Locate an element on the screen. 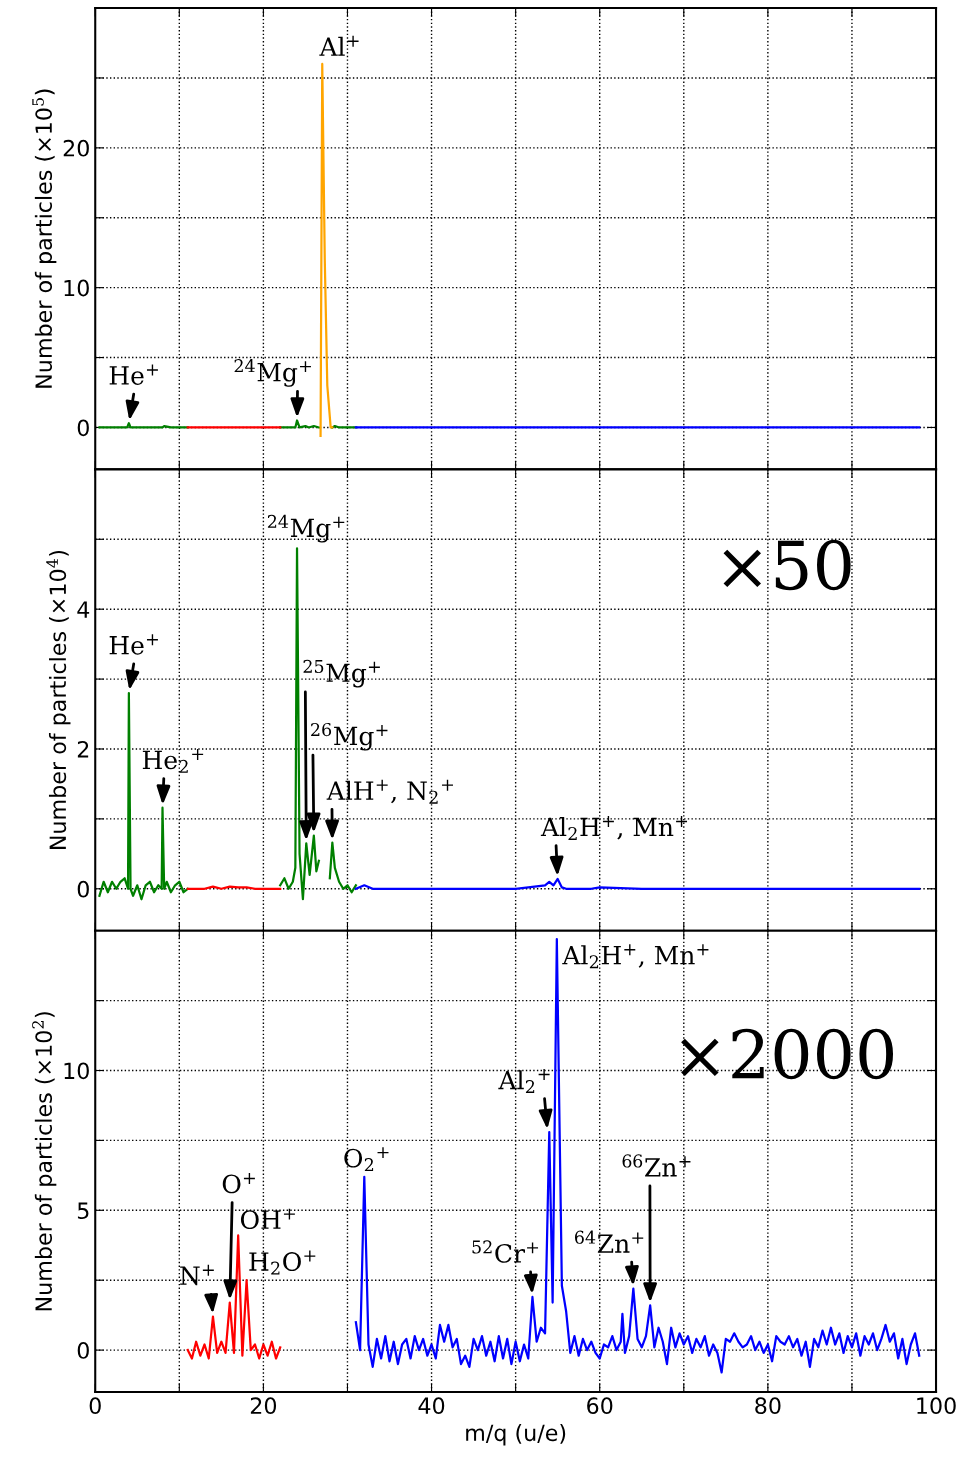  annotation: N$^{+}$ is located at coordinates (197, 1275).